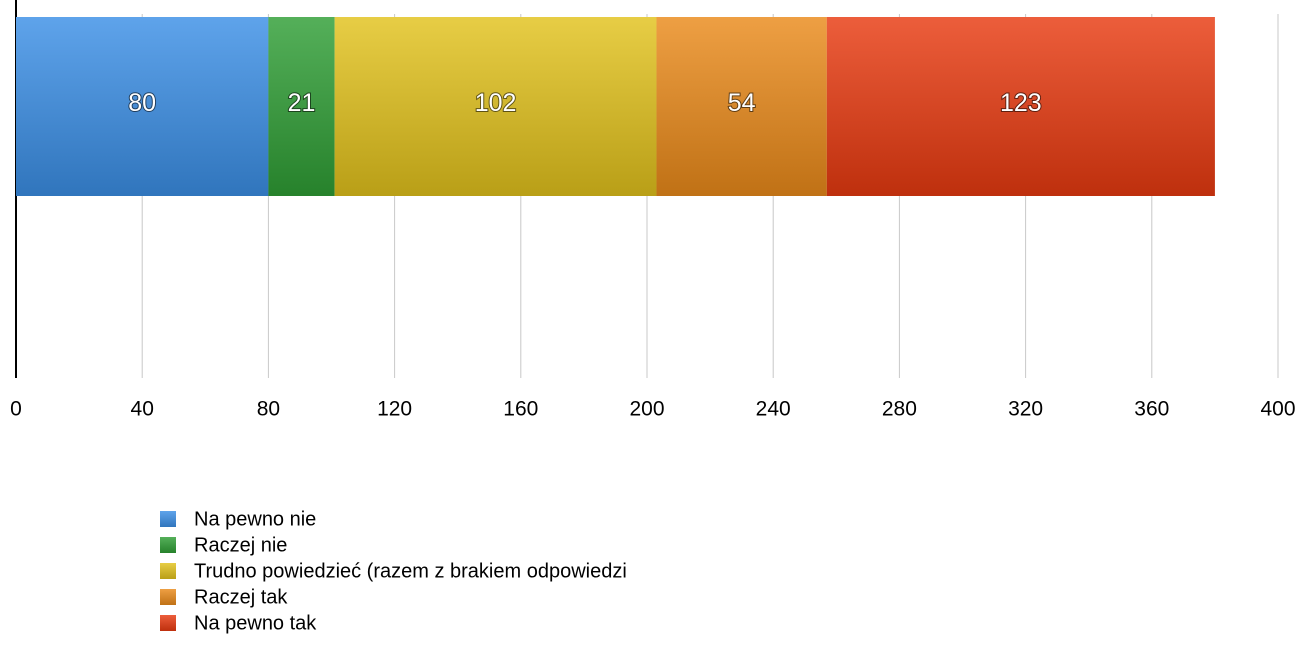 The image size is (1303, 659). What do you see at coordinates (255, 519) in the screenshot?
I see `legend-label: Na pewno nie` at bounding box center [255, 519].